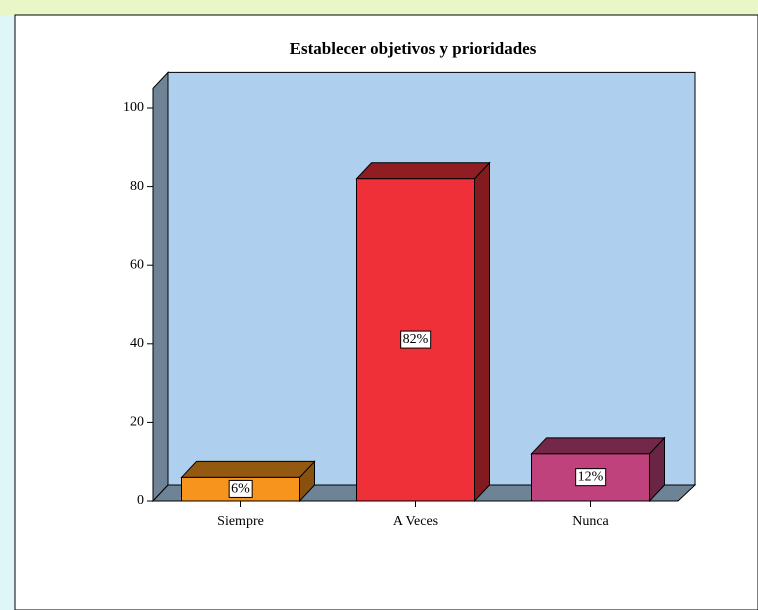 The height and width of the screenshot is (610, 758). What do you see at coordinates (413, 48) in the screenshot?
I see `chart-title: Establecer objetivos y prioridades` at bounding box center [413, 48].